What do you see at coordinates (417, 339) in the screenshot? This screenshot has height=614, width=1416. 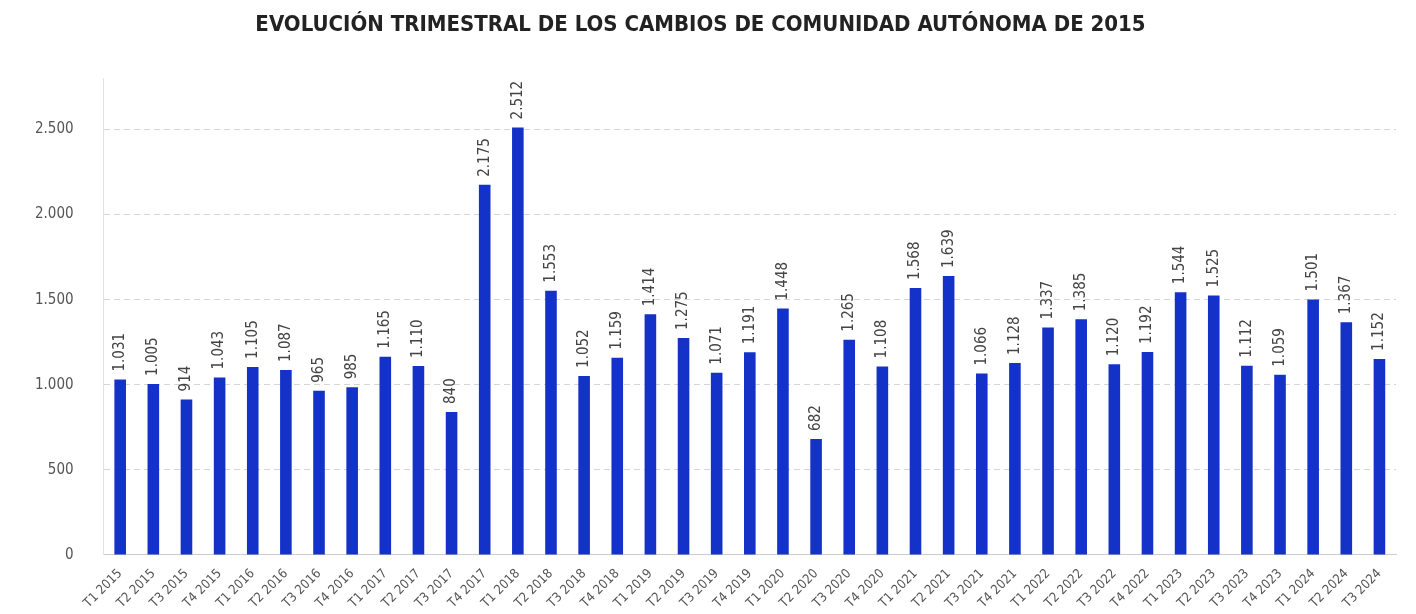 I see `data-label: 1.110` at bounding box center [417, 339].